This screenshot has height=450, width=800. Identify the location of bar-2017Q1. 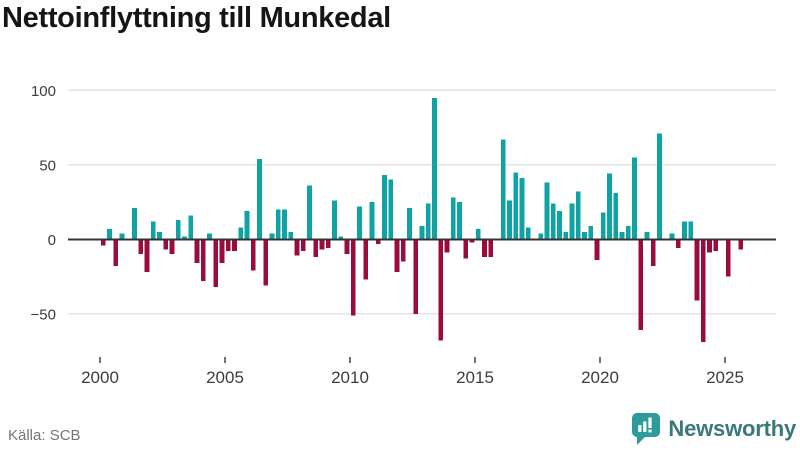
(528, 233).